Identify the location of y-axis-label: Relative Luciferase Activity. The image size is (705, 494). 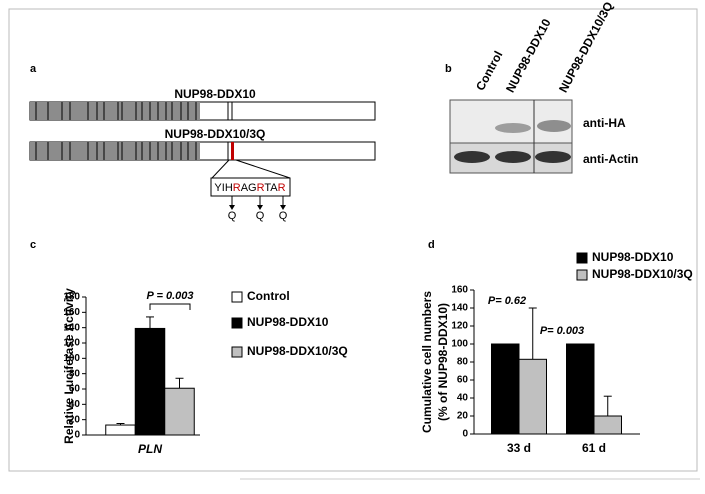
(69, 366).